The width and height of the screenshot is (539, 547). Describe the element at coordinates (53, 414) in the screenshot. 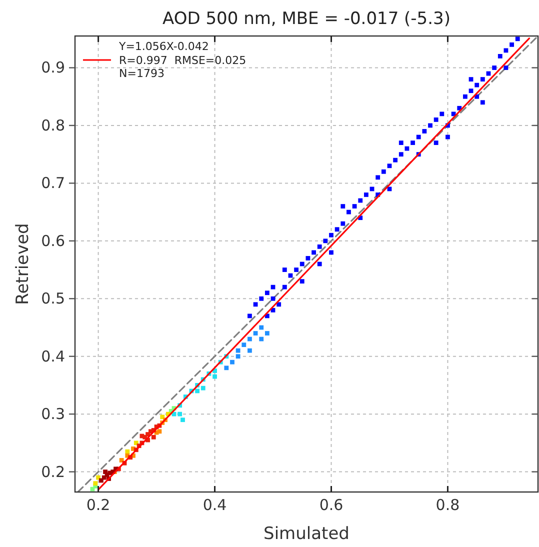

I see `y-tick-label: 0.3` at that location.